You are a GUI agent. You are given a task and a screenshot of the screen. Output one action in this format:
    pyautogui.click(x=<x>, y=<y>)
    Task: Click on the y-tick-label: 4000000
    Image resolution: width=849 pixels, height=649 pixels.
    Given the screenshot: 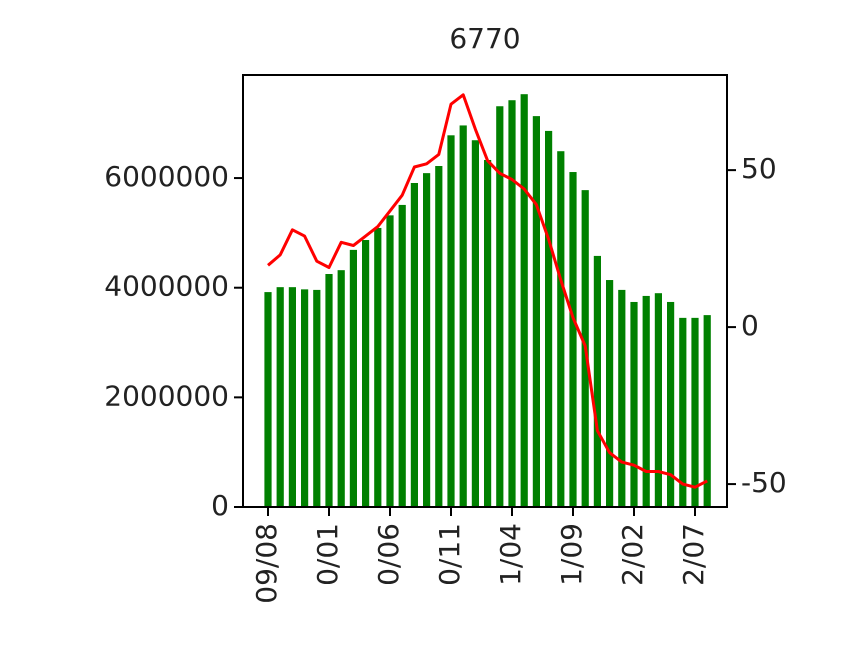 What is the action you would take?
    pyautogui.click(x=166, y=286)
    